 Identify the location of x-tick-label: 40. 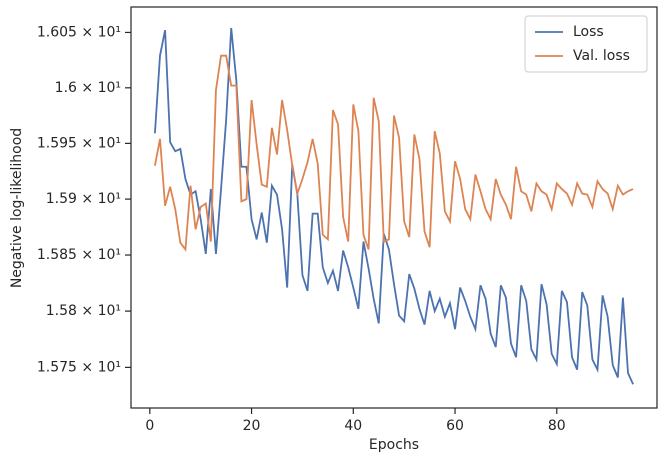
(353, 426).